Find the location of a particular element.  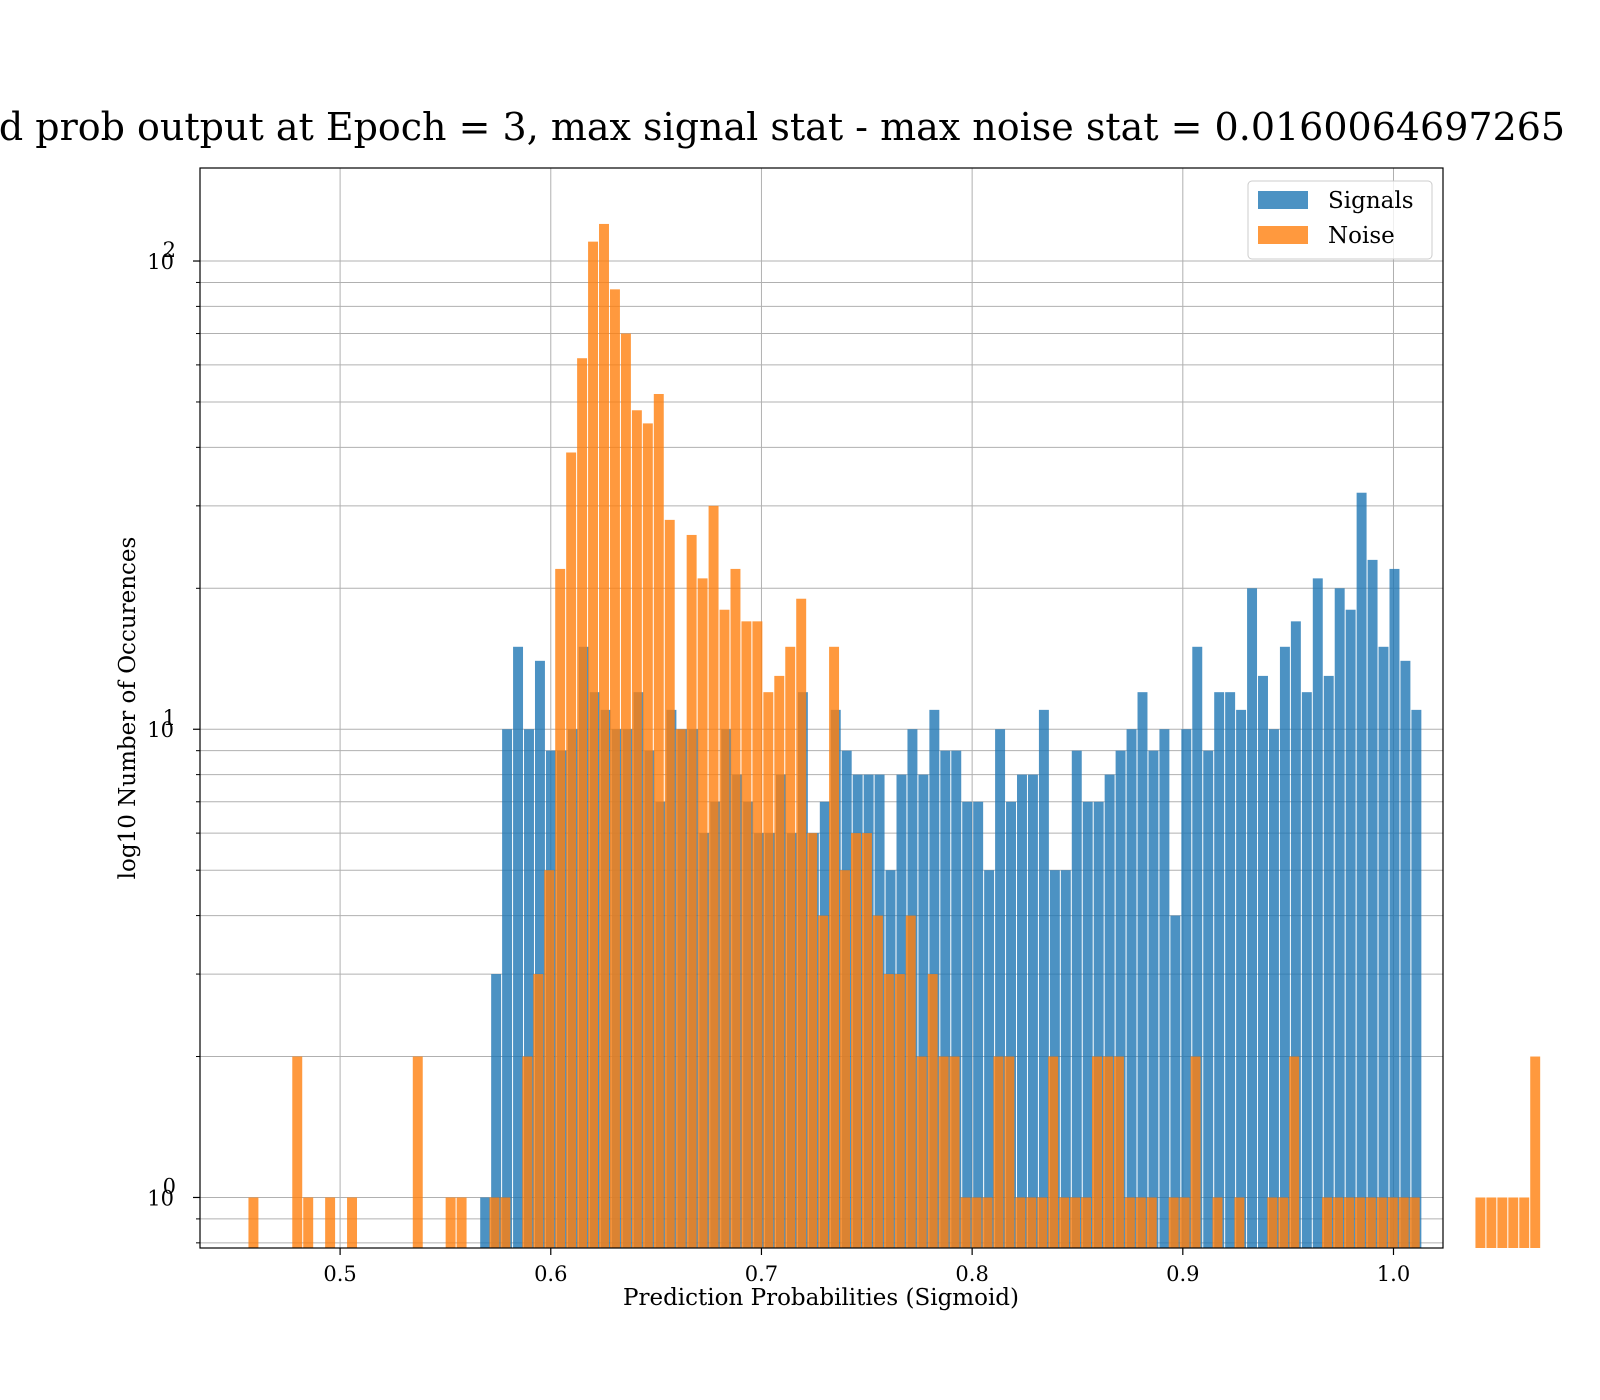

legend-label-noise: Noise is located at coordinates (1361, 236).